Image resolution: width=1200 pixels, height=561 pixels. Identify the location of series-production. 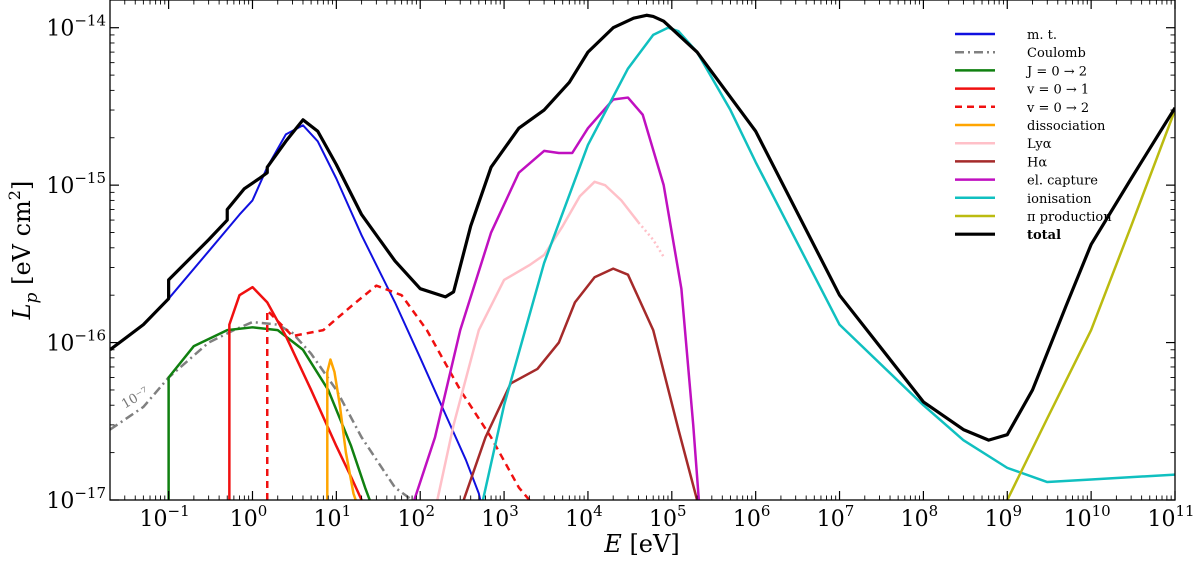
(1090, 304).